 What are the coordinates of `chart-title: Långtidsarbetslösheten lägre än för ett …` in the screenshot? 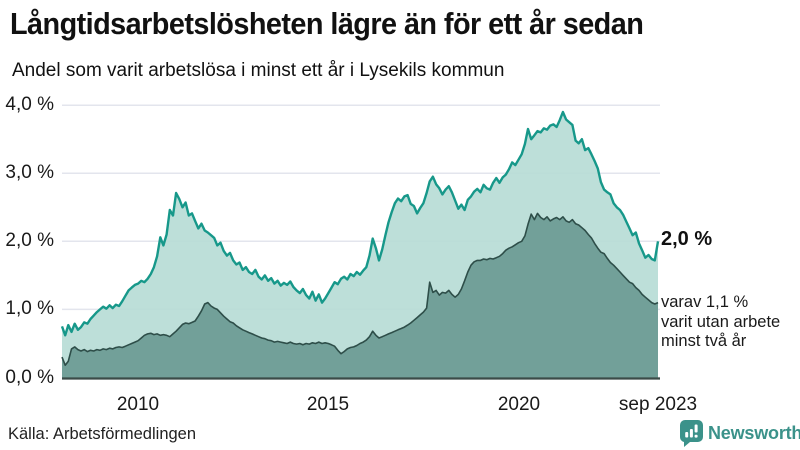 It's located at (327, 23).